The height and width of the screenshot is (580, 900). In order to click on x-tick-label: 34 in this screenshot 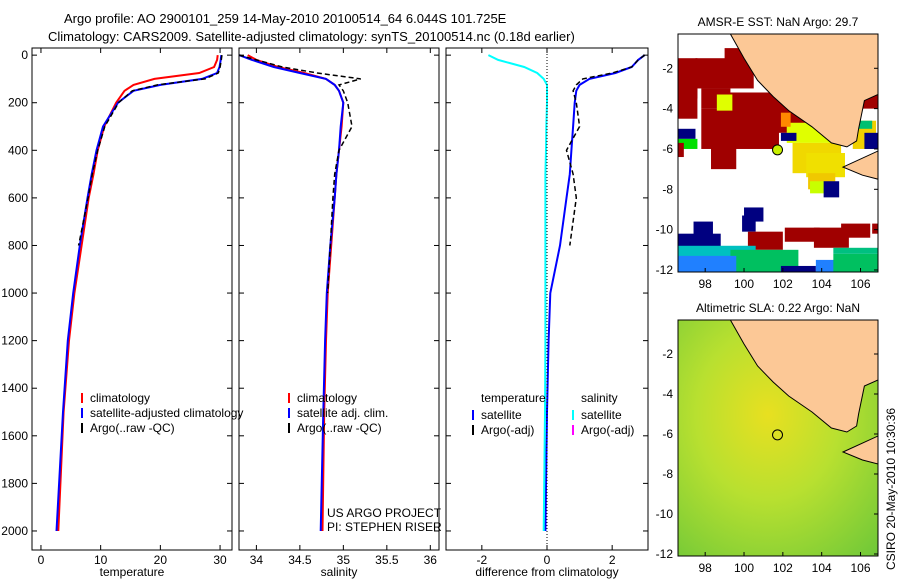, I will do `click(257, 560)`.